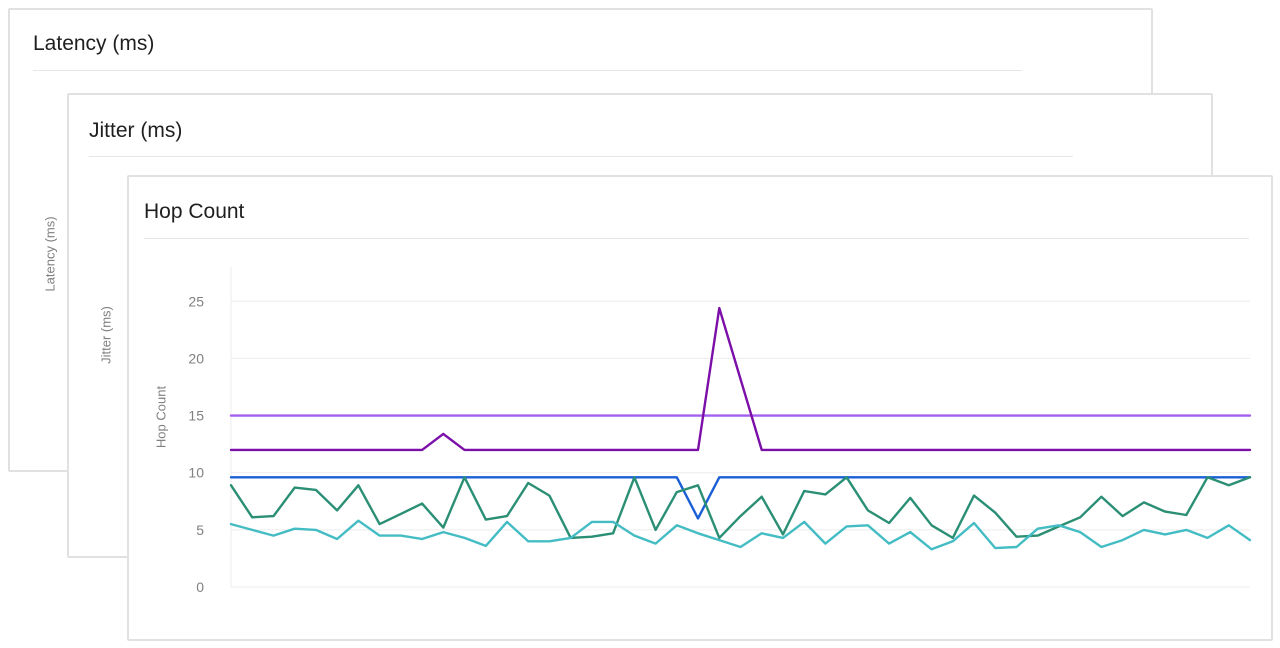 The width and height of the screenshot is (1280, 648). What do you see at coordinates (200, 587) in the screenshot?
I see `y-tick-label: 0` at bounding box center [200, 587].